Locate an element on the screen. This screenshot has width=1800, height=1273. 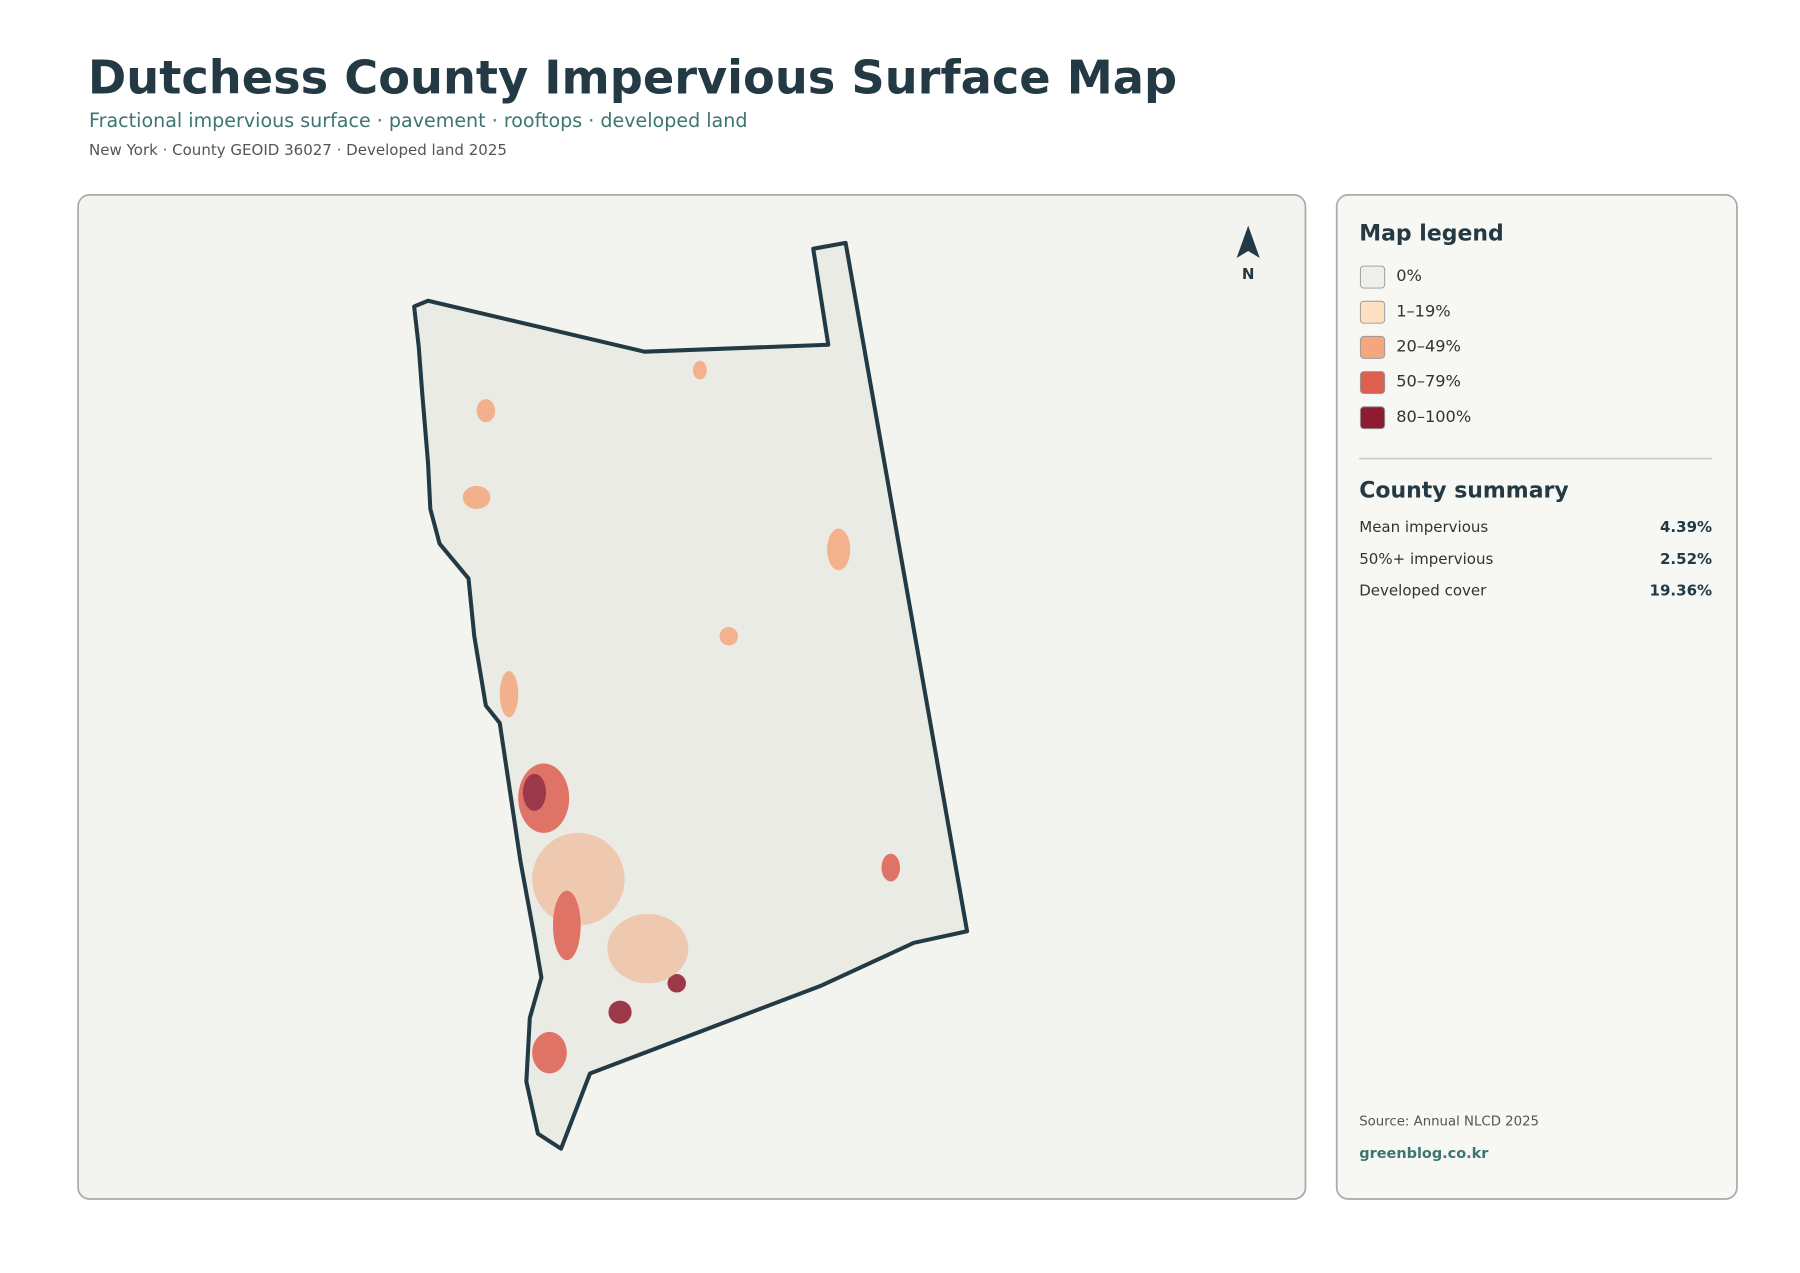
legend-label: 1–19% is located at coordinates (1423, 310).